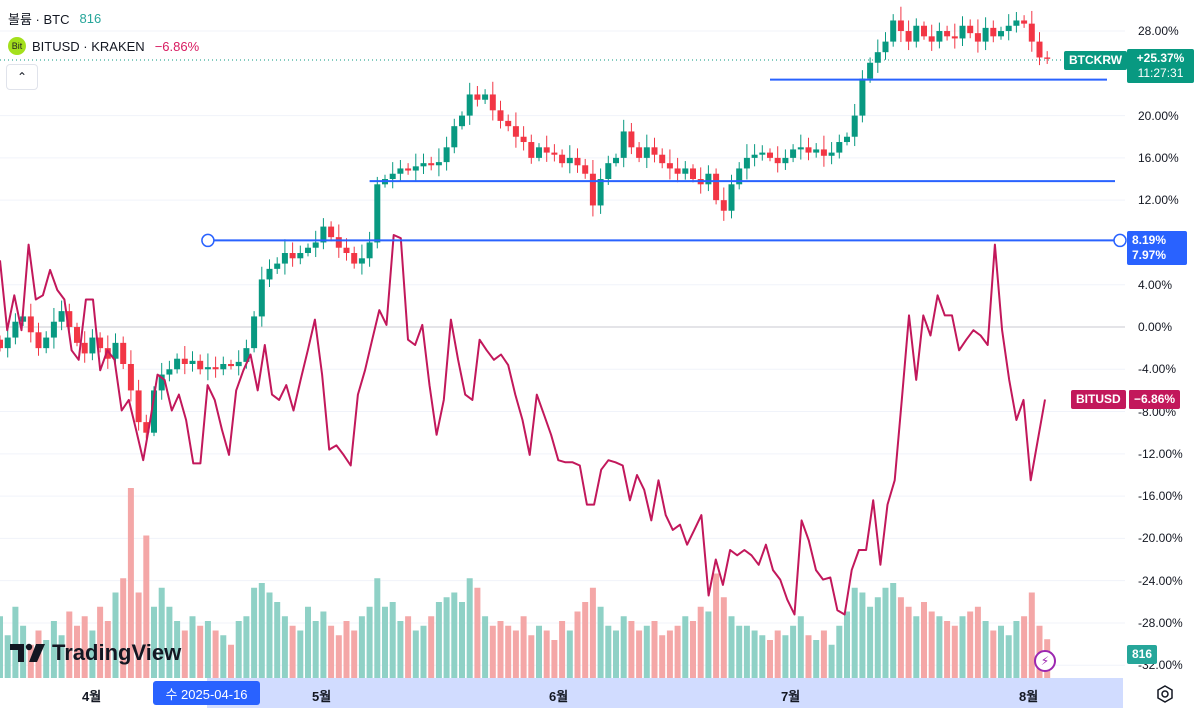 The width and height of the screenshot is (1200, 710). What do you see at coordinates (103, 46) in the screenshot?
I see `compare-legend: Bit BITUSD · KRAKEN −6.86%` at bounding box center [103, 46].